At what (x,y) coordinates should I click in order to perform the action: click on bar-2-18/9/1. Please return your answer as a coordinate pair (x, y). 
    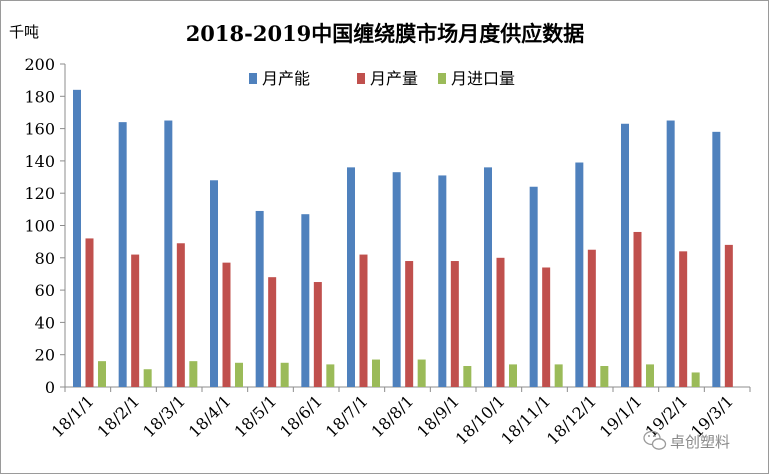
    Looking at the image, I should click on (454, 324).